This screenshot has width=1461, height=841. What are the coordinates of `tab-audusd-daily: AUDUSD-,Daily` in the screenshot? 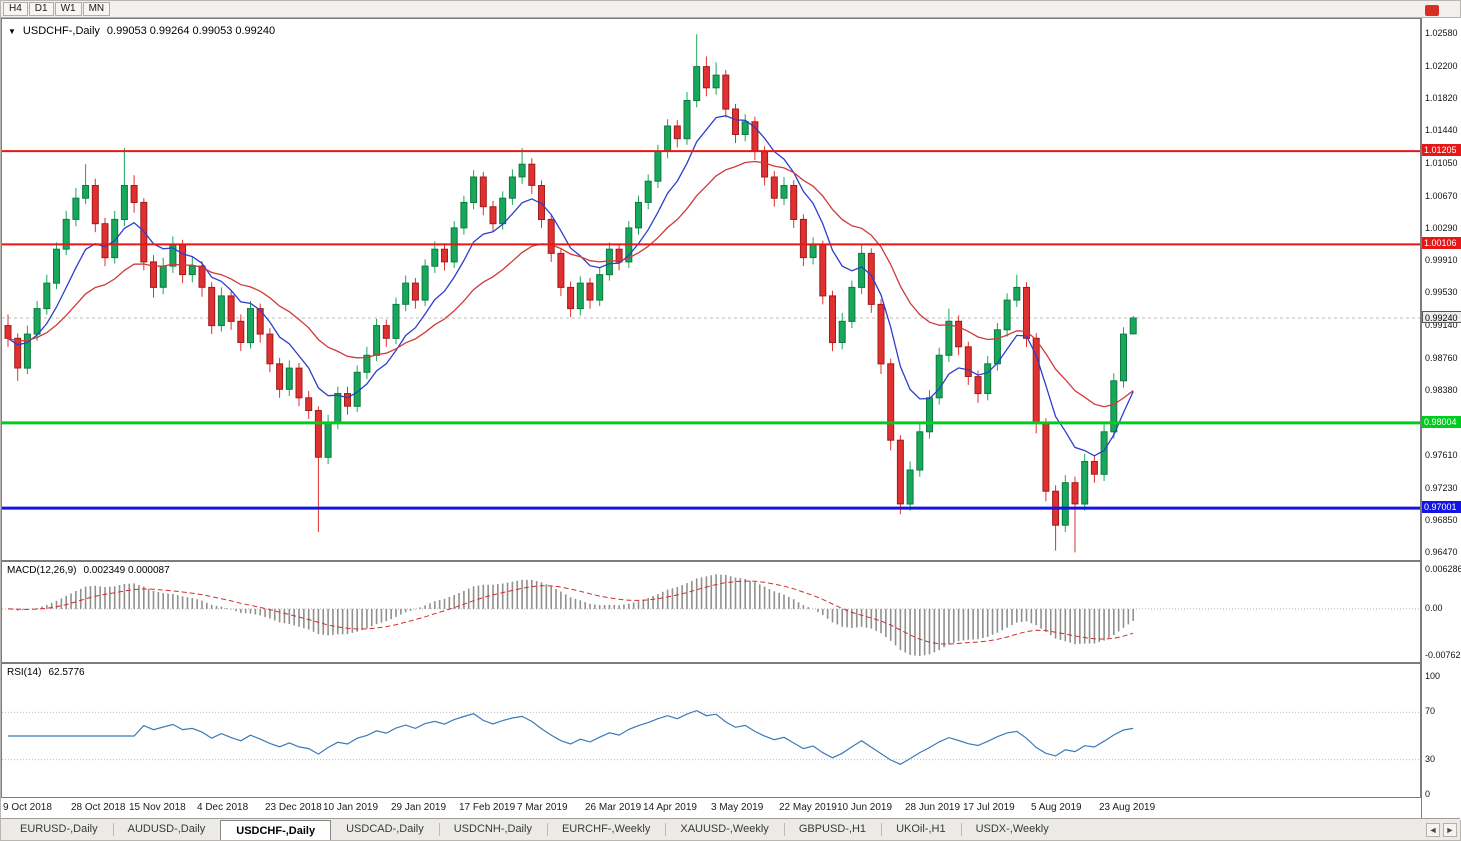 It's located at (166, 829).